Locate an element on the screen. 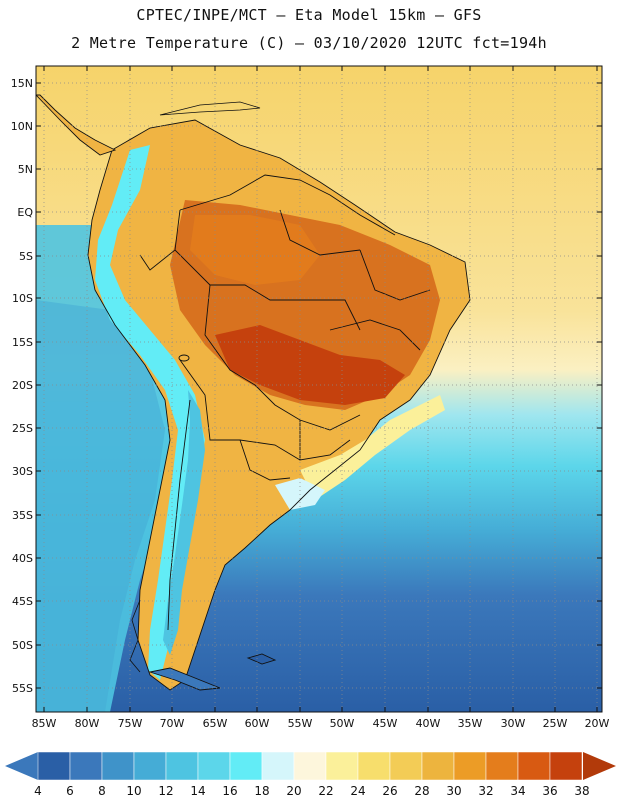  lon-label: 55W is located at coordinates (300, 723).